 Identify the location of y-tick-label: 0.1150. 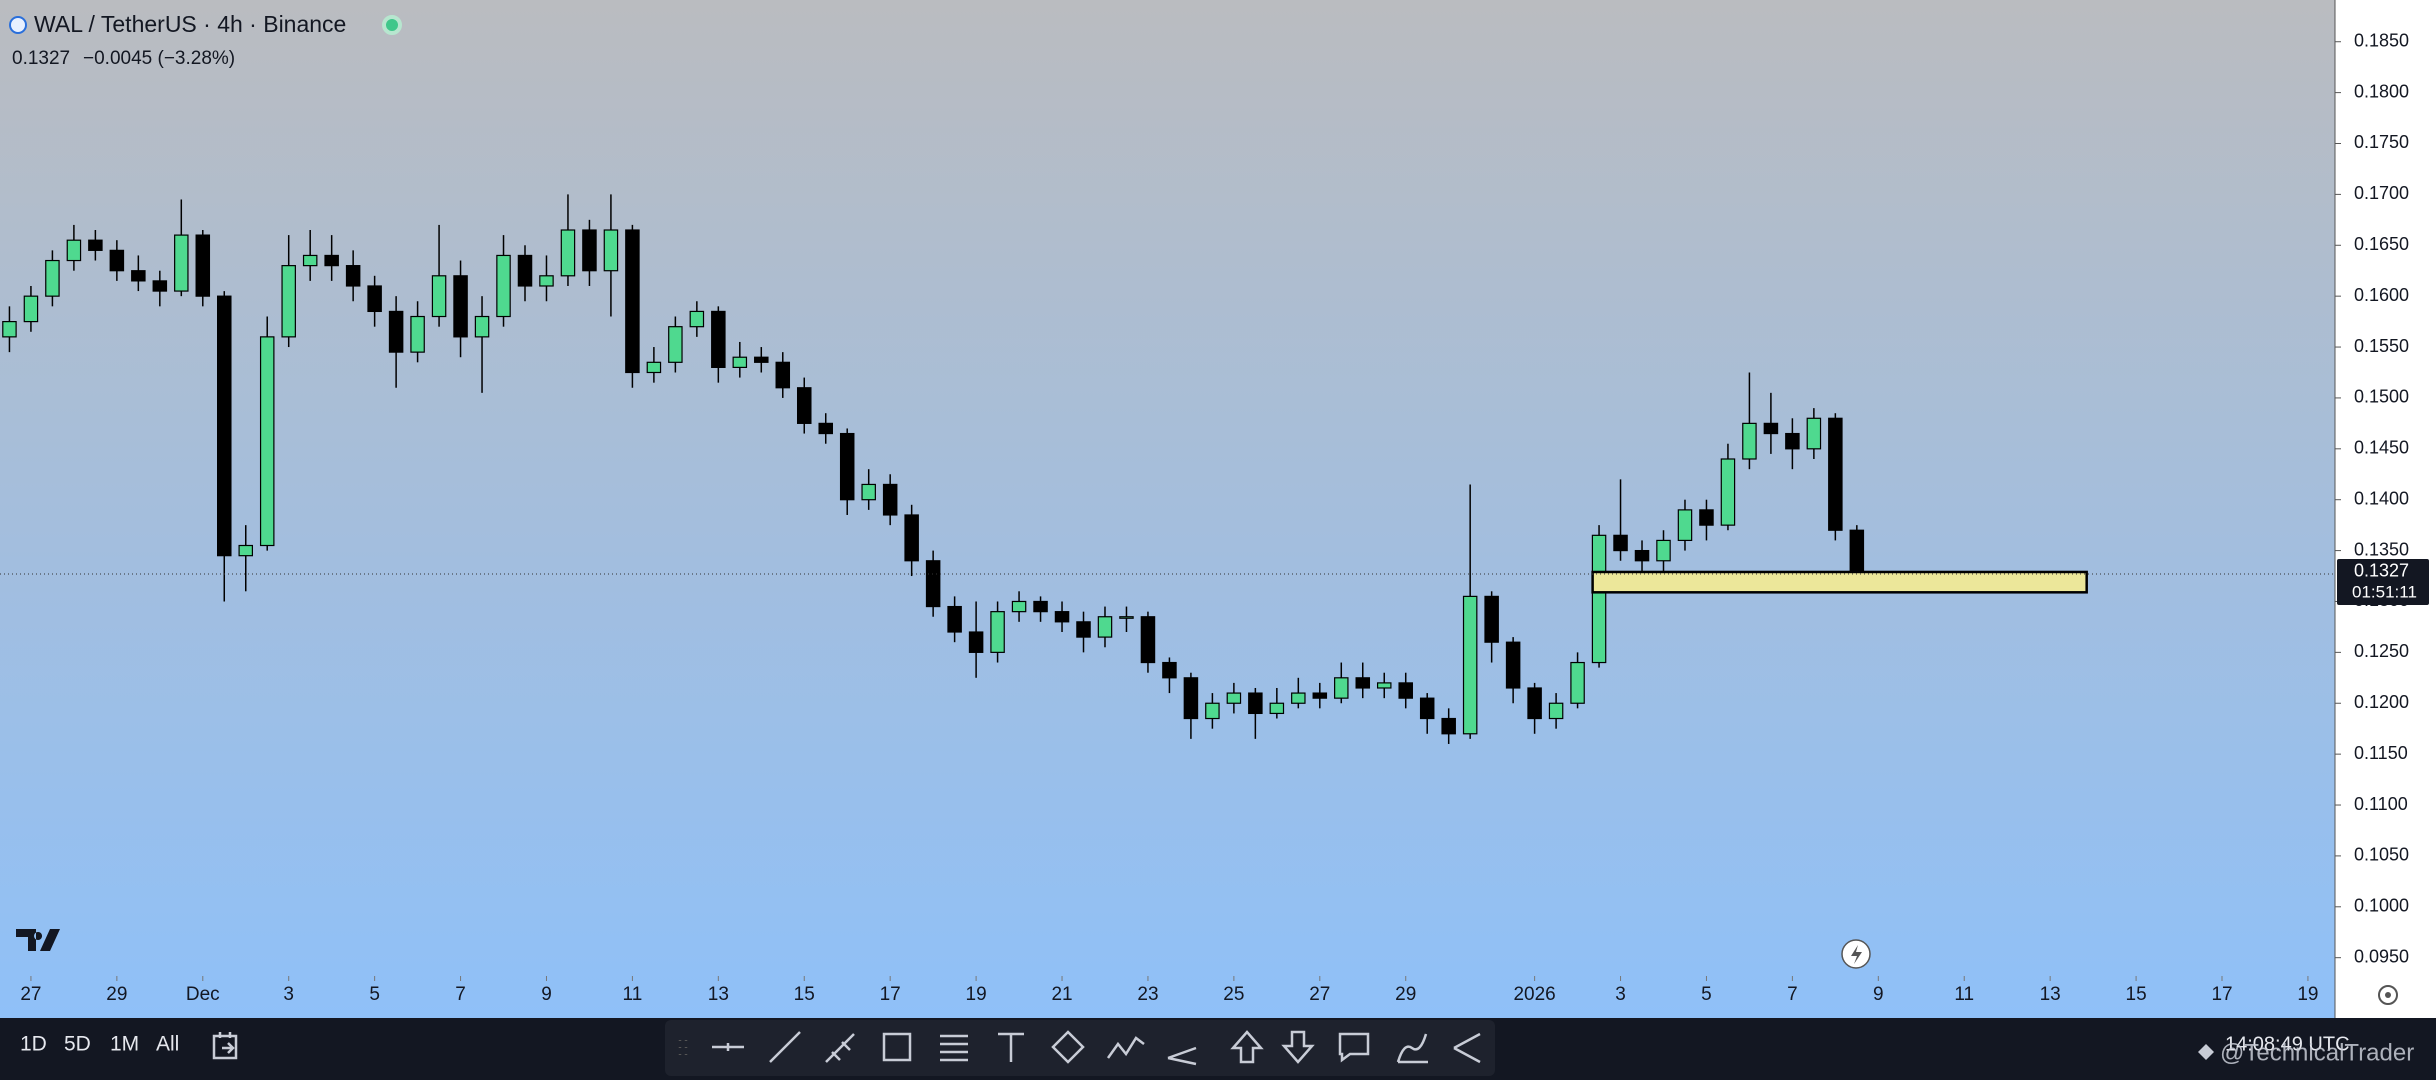
(2381, 753).